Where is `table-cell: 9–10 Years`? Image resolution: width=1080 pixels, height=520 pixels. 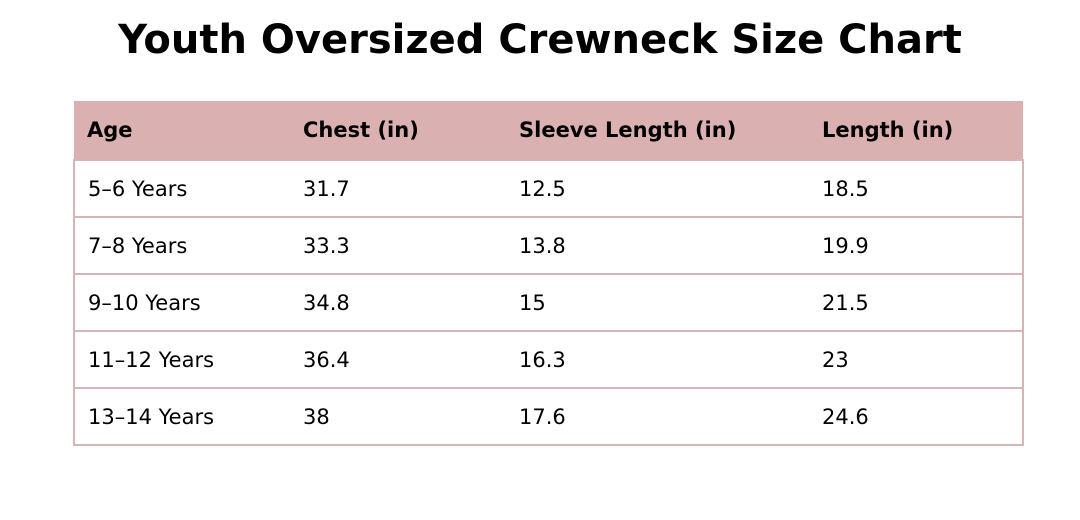
table-cell: 9–10 Years is located at coordinates (181, 302).